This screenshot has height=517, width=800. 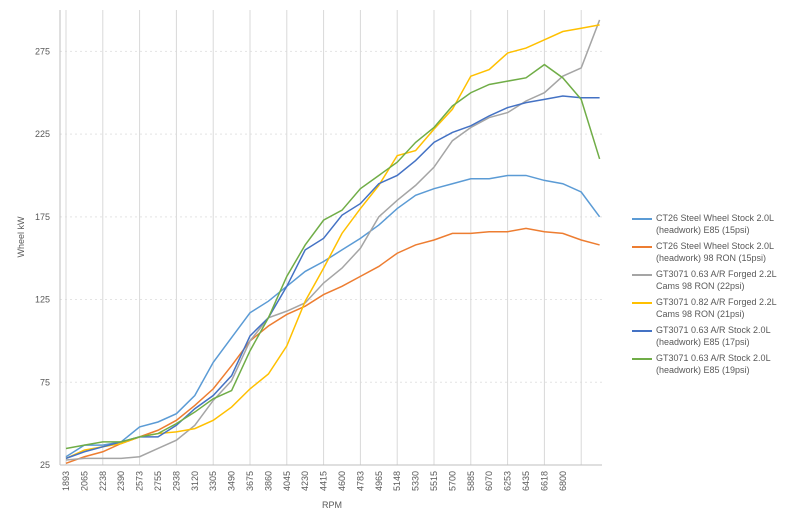 What do you see at coordinates (379, 481) in the screenshot?
I see `x-tick-label: 4965` at bounding box center [379, 481].